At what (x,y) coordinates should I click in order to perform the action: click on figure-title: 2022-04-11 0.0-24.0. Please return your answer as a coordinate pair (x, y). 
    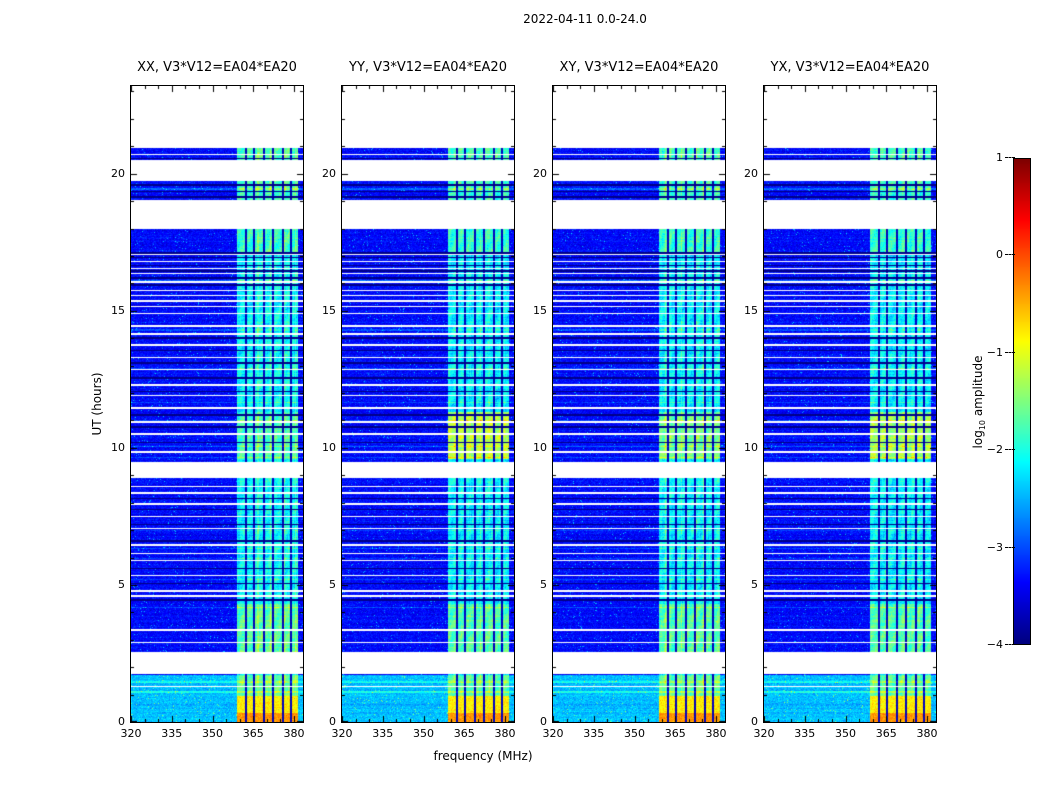
    Looking at the image, I should click on (585, 19).